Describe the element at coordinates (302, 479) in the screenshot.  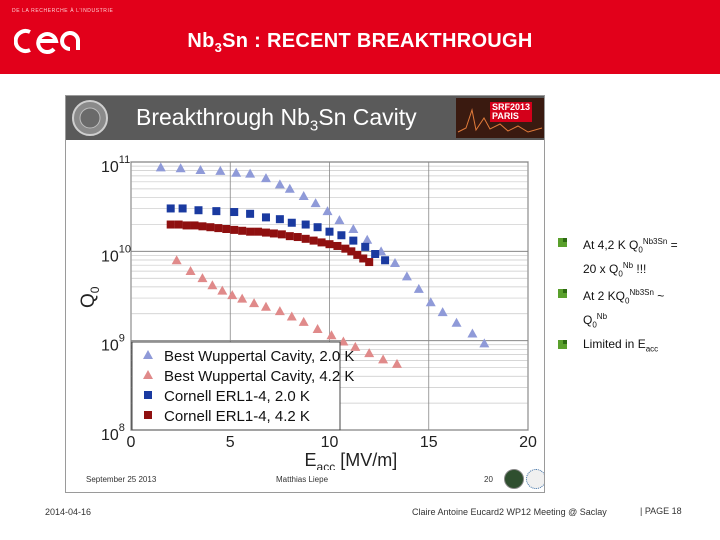
I see `slide-author: Matthias Liepe` at that location.